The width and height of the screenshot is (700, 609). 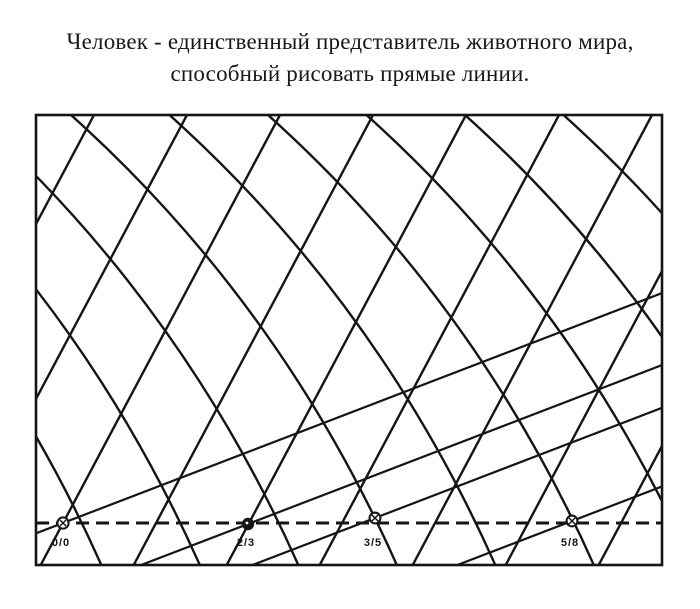 I want to click on marker-2-3: 2/3, so click(x=246, y=533).